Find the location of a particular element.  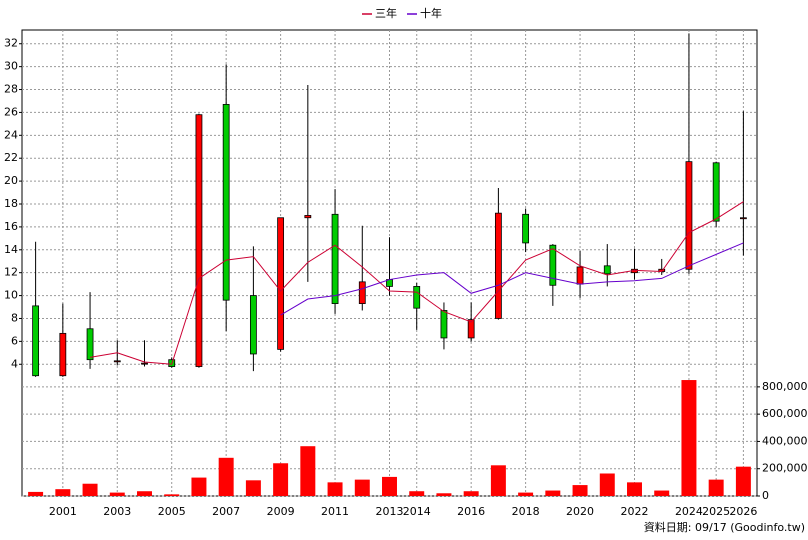

x-tick-label: 2014 is located at coordinates (417, 511).